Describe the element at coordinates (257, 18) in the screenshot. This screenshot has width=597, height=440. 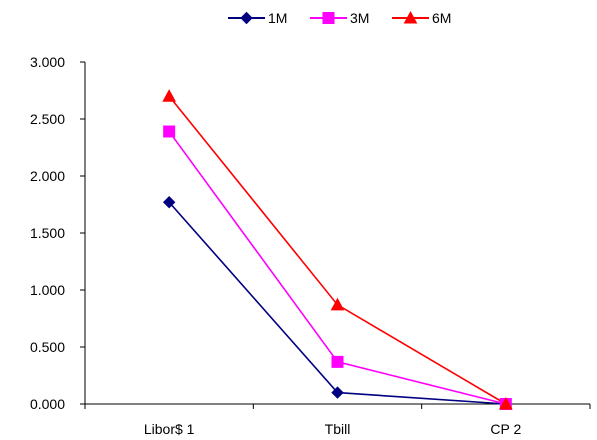
I see `legend-item-1m: 1M` at that location.